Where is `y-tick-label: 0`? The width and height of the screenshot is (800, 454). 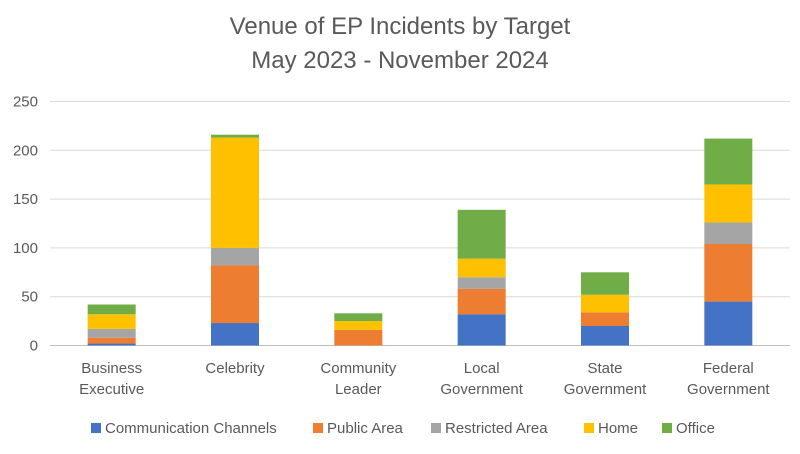 y-tick-label: 0 is located at coordinates (34, 346).